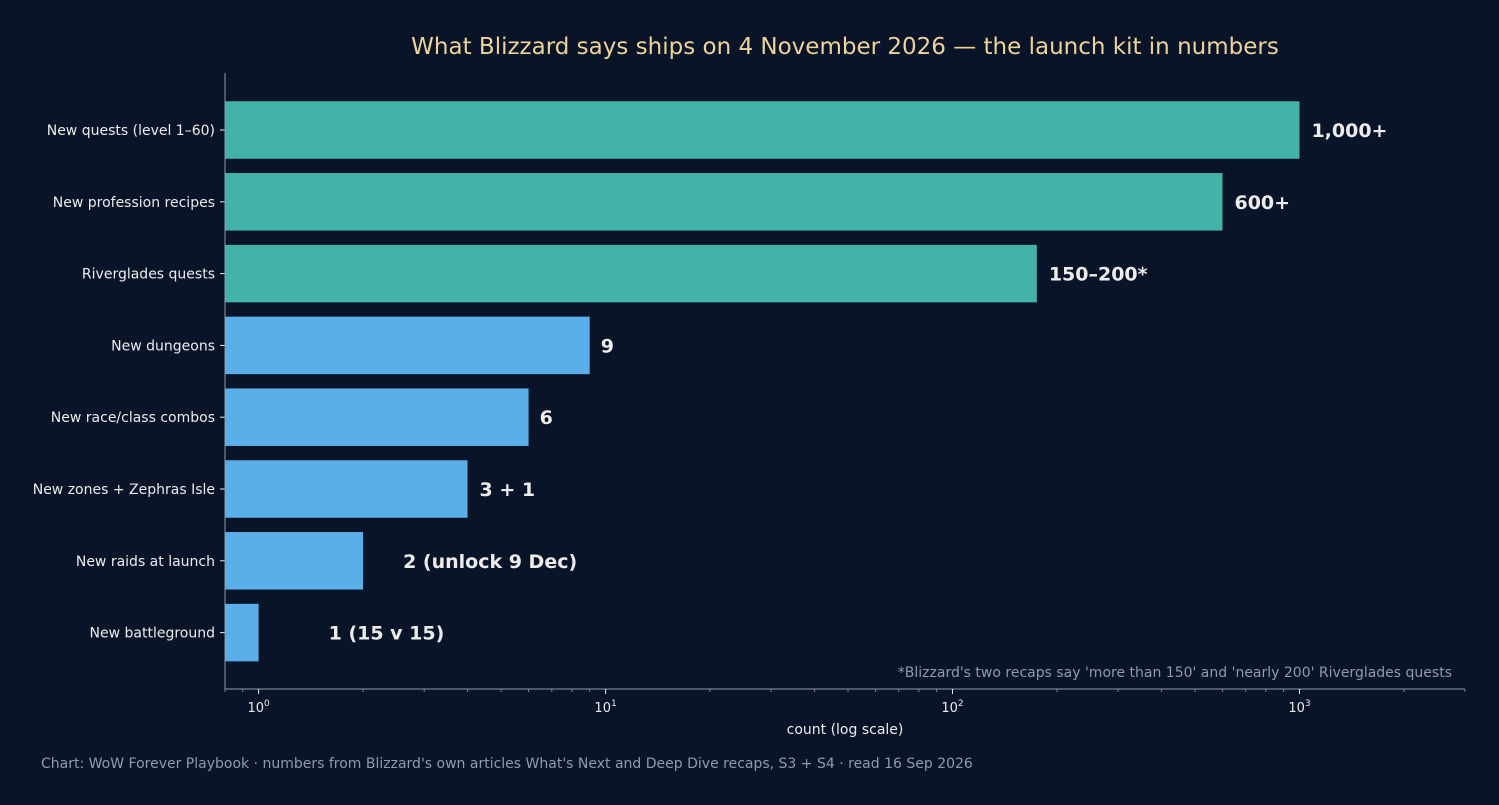 This screenshot has height=805, width=1499. I want to click on x-axis-label: count (log scale), so click(845, 730).